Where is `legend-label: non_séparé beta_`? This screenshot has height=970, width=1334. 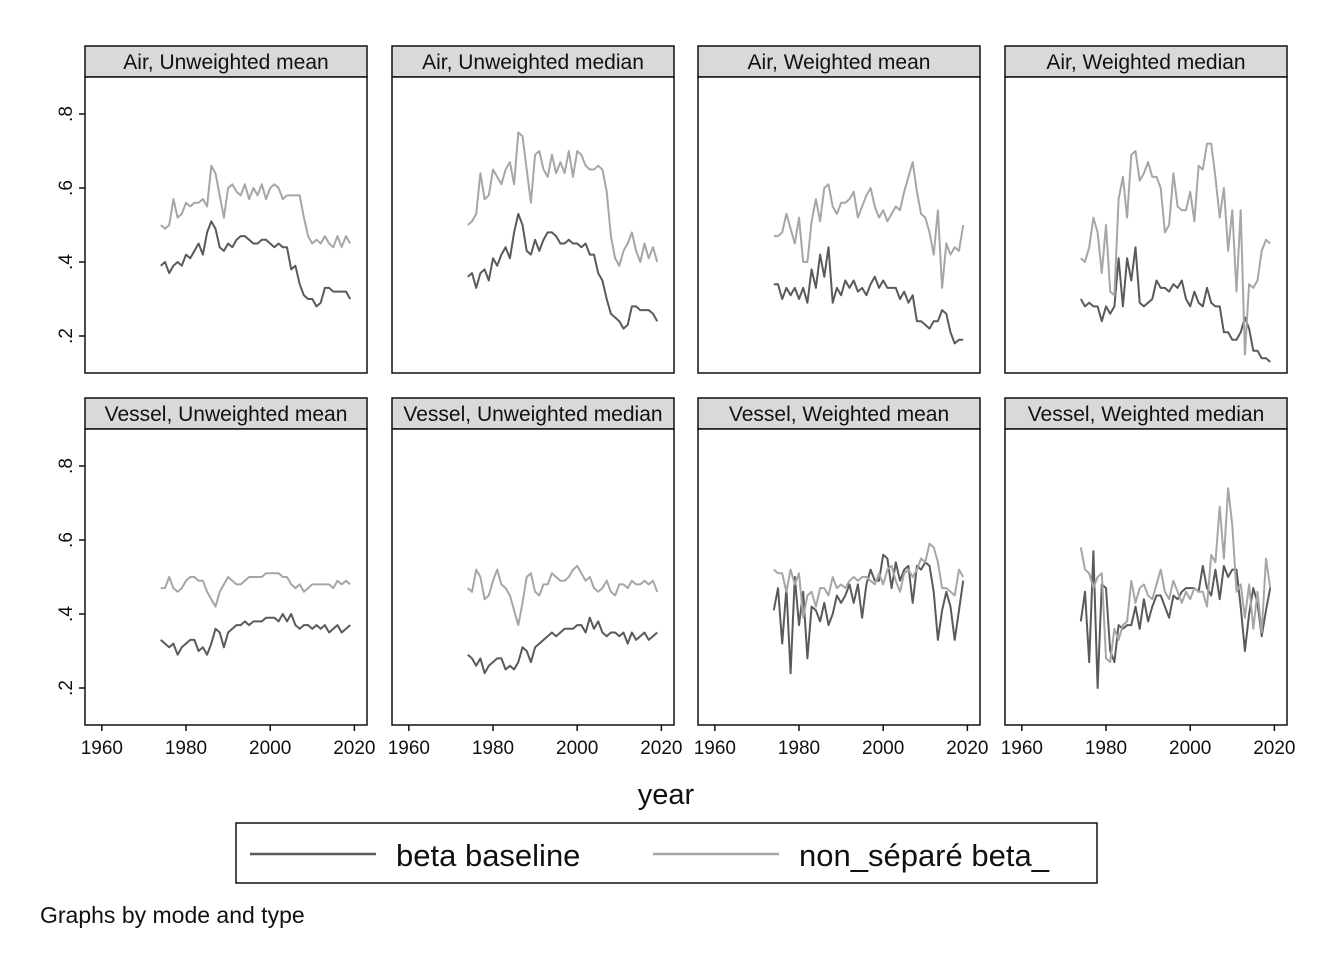
legend-label: non_séparé beta_ is located at coordinates (924, 855).